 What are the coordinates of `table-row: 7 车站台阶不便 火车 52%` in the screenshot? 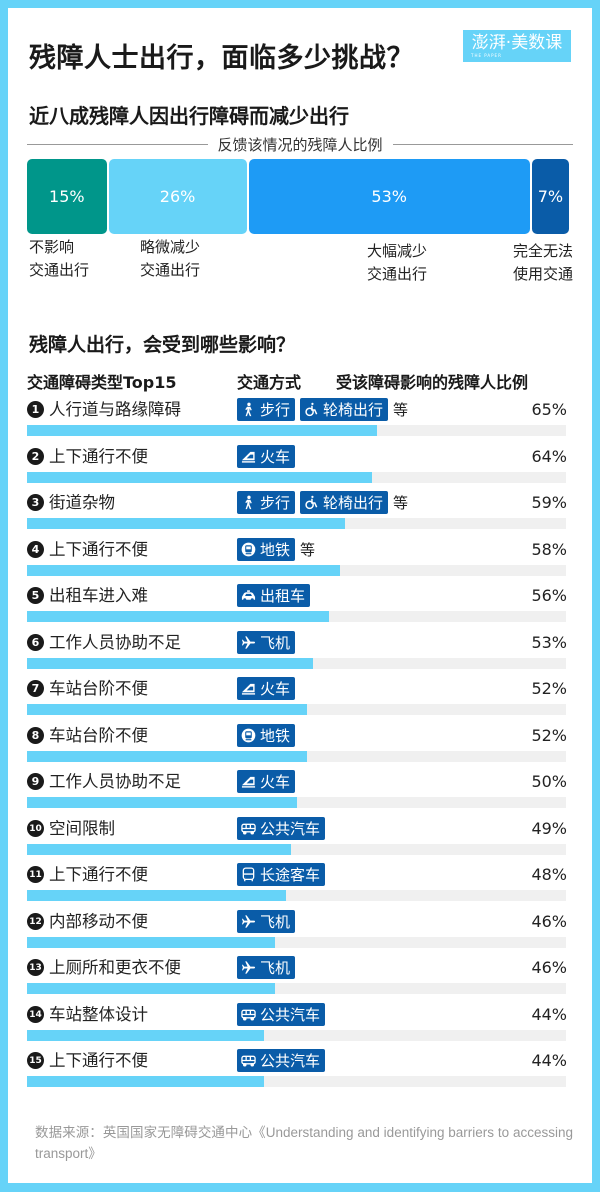 It's located at (297, 700).